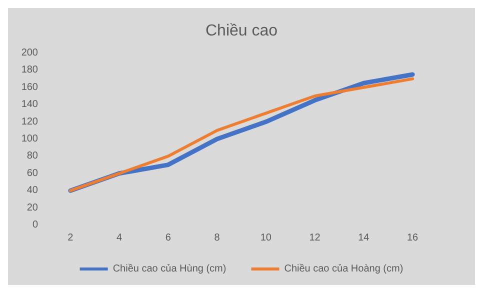 The width and height of the screenshot is (483, 293). Describe the element at coordinates (29, 70) in the screenshot. I see `y-tick-label: 180` at that location.